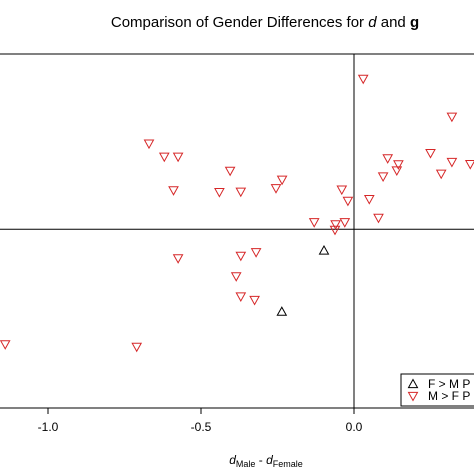  What do you see at coordinates (239, 22) in the screenshot?
I see `title-prefix: Comparison of Gender Differences for` at bounding box center [239, 22].